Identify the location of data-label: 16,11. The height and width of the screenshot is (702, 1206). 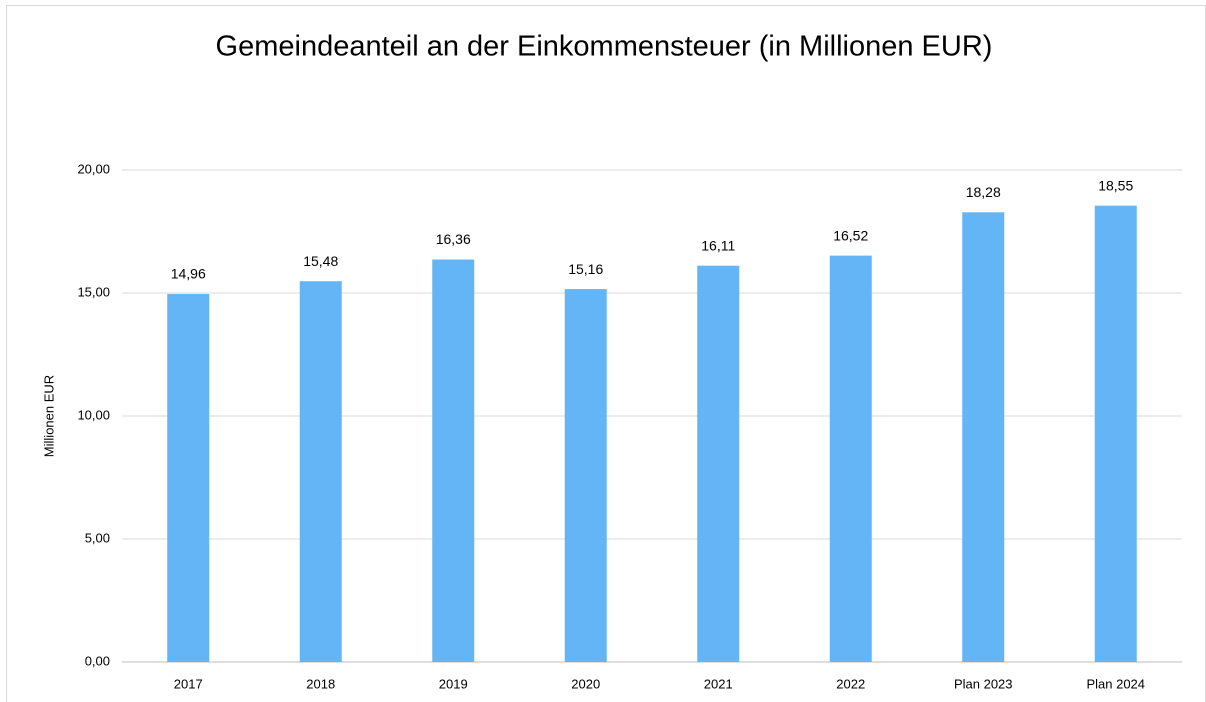
(718, 245).